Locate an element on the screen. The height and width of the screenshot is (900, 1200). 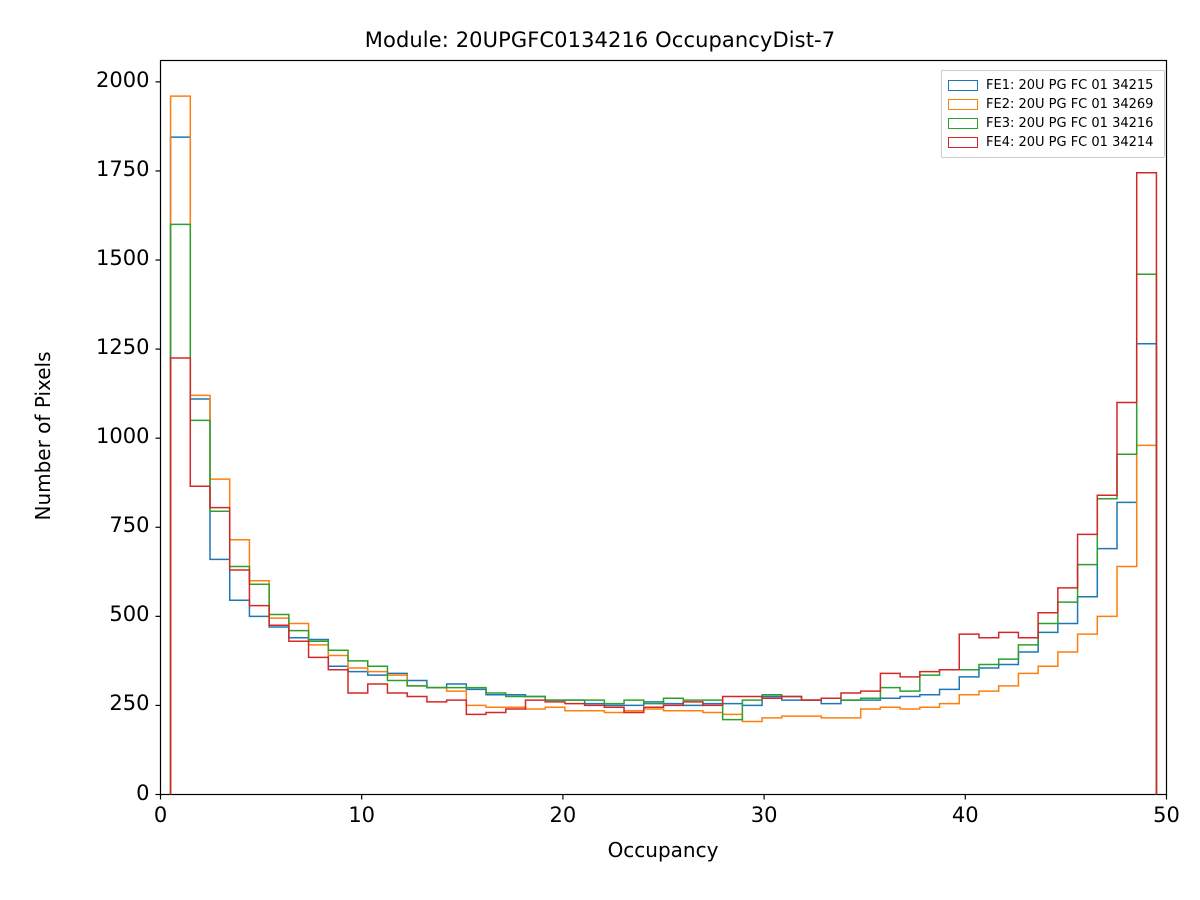
legend-item-label: FE3: 20U PG FC 01 34216 is located at coordinates (1070, 123).